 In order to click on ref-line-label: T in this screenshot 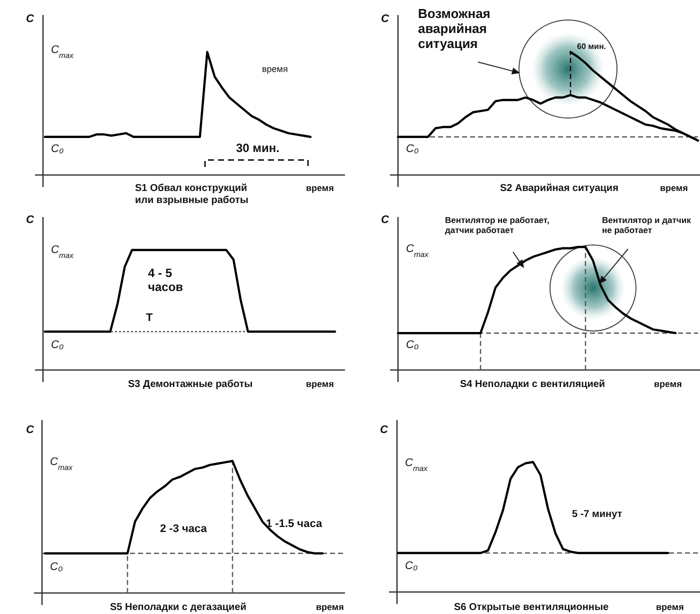, I will do `click(149, 318)`.